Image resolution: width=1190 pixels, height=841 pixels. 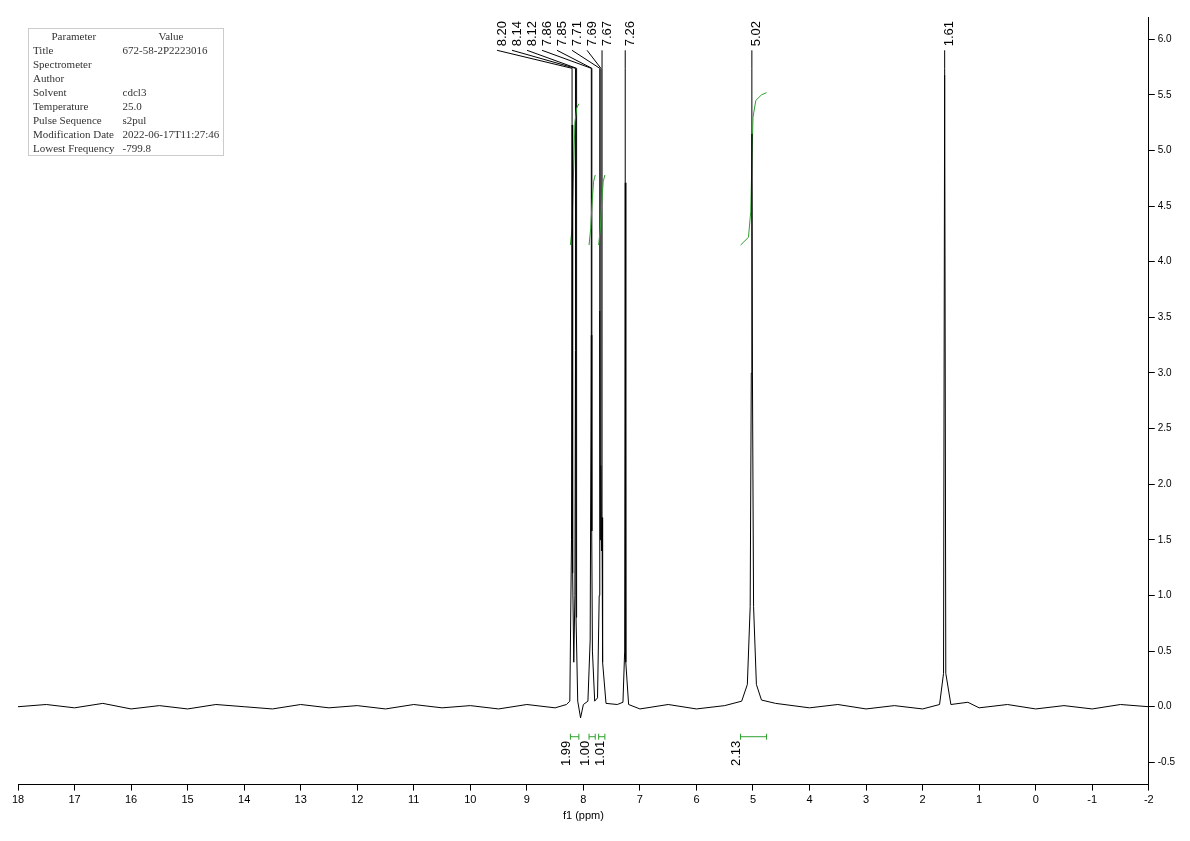 What do you see at coordinates (300, 799) in the screenshot?
I see `x-tick-label: 13` at bounding box center [300, 799].